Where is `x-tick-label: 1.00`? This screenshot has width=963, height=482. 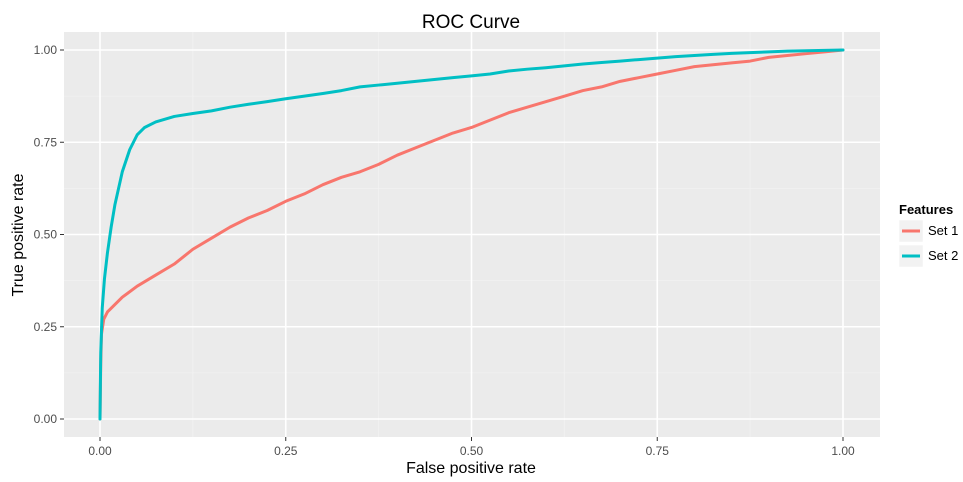 x-tick-label: 1.00 is located at coordinates (843, 451).